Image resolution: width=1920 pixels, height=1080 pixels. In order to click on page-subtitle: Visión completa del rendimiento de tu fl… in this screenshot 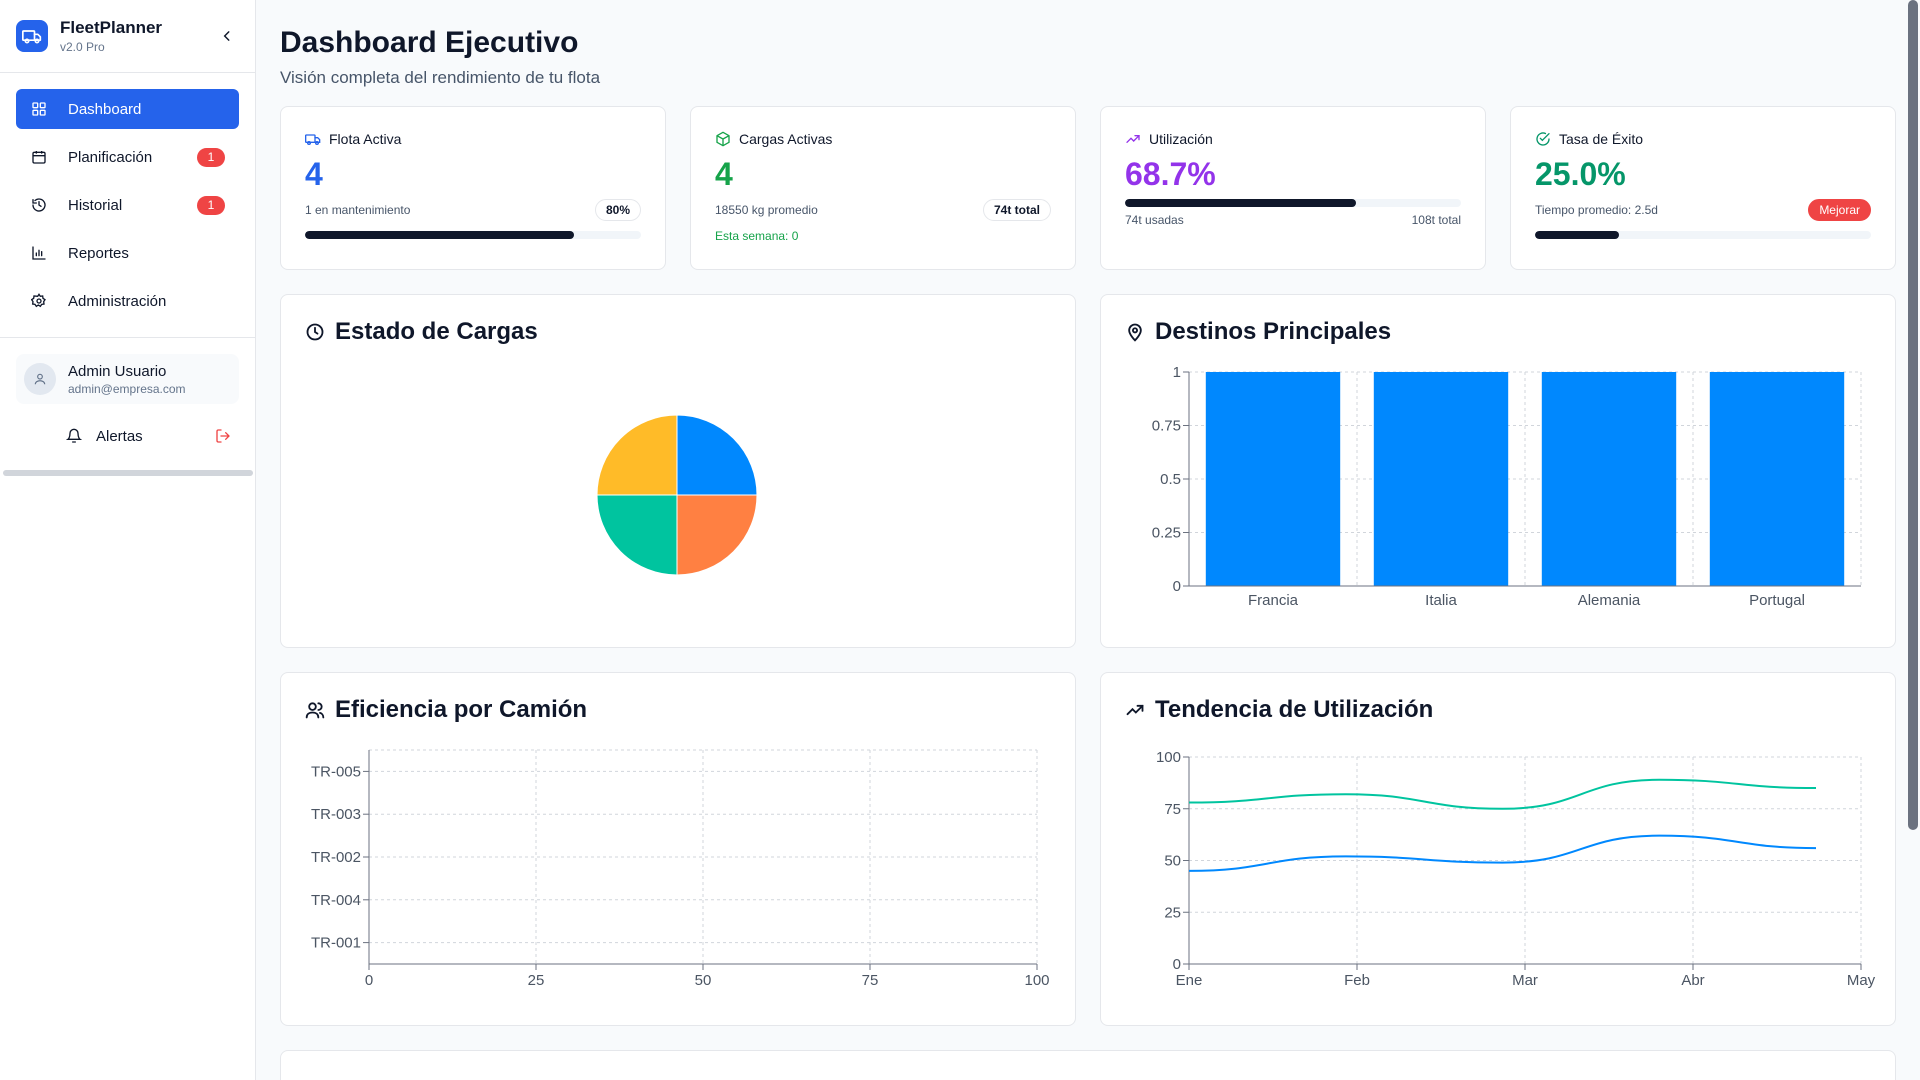, I will do `click(440, 77)`.